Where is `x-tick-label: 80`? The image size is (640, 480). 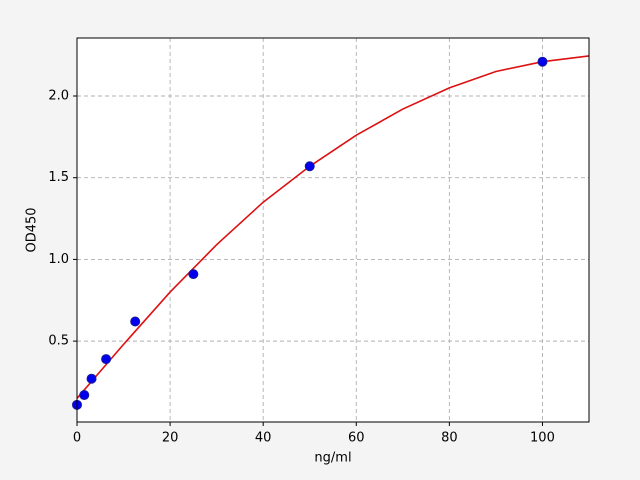
x-tick-label: 80 is located at coordinates (449, 438).